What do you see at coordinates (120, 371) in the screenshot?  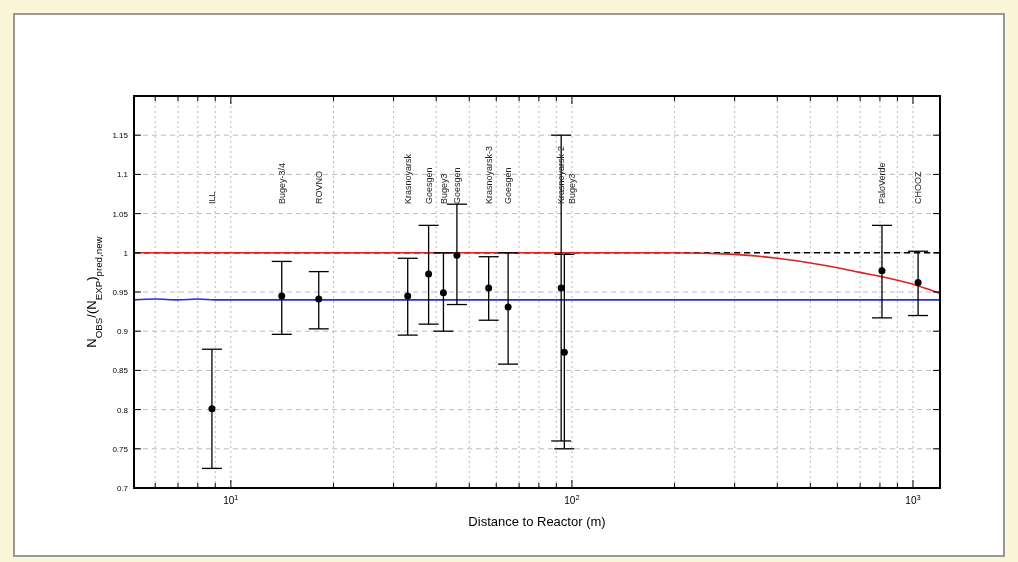 I see `y-tick-label: 0.85` at bounding box center [120, 371].